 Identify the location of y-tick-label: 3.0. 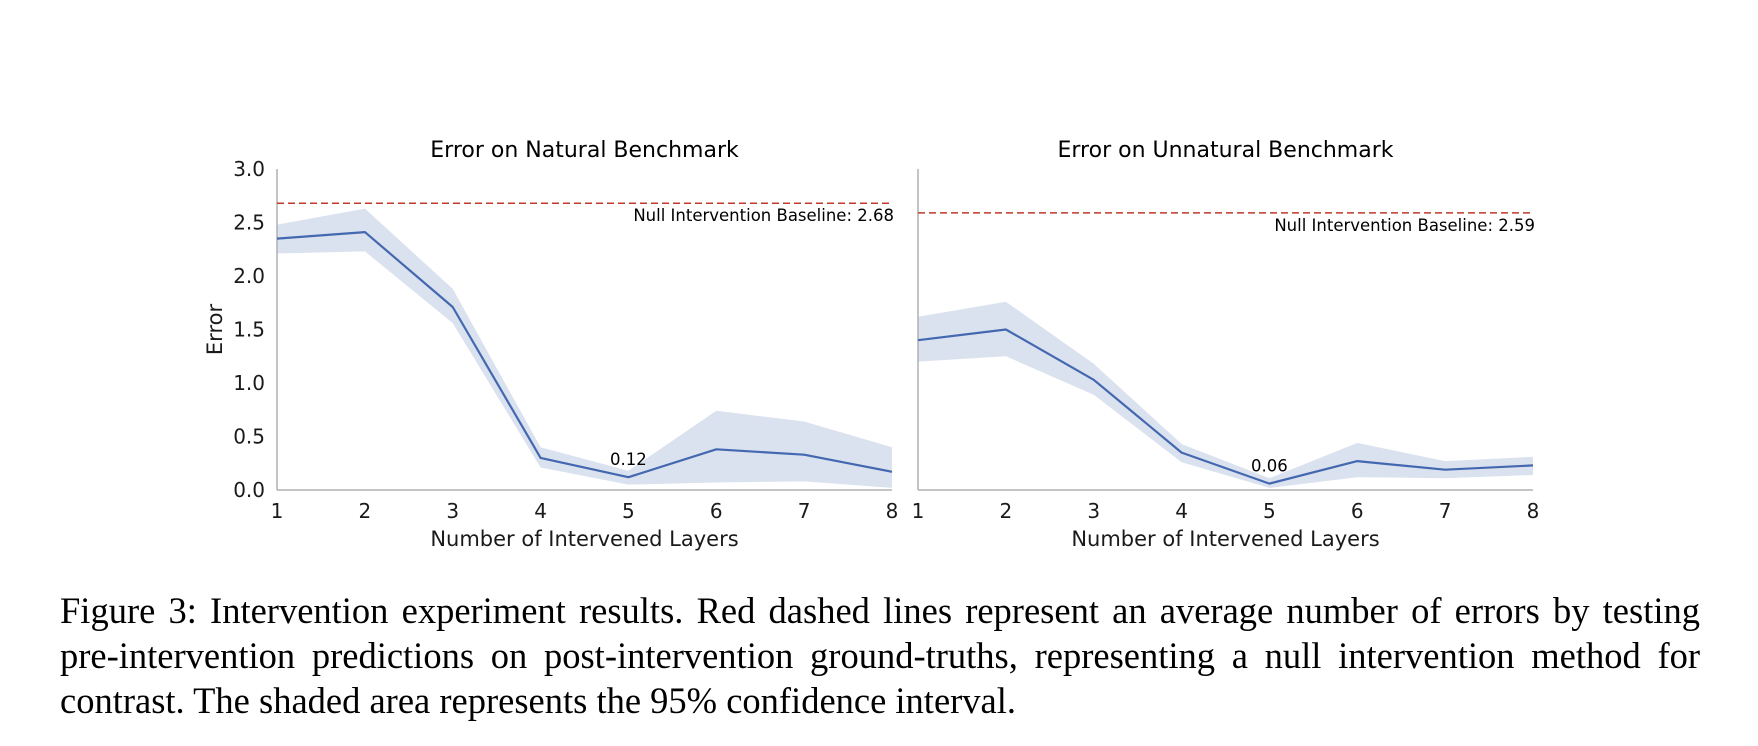
(249, 169).